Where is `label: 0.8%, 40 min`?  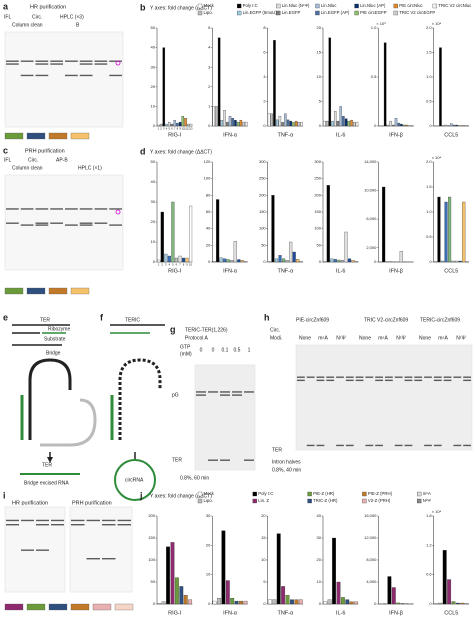
label: 0.8%, 40 min is located at coordinates (286, 470).